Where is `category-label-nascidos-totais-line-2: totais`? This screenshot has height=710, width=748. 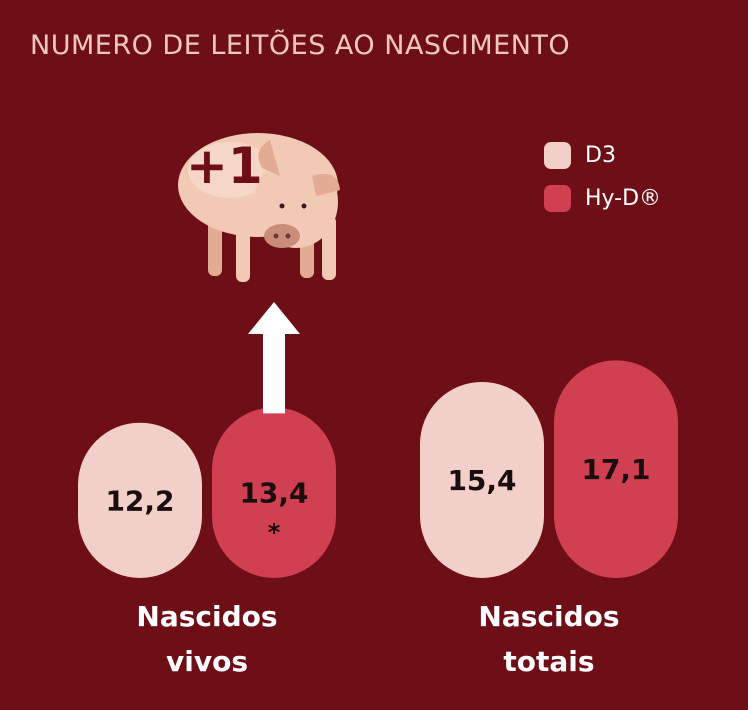 category-label-nascidos-totais-line-2: totais is located at coordinates (548, 661).